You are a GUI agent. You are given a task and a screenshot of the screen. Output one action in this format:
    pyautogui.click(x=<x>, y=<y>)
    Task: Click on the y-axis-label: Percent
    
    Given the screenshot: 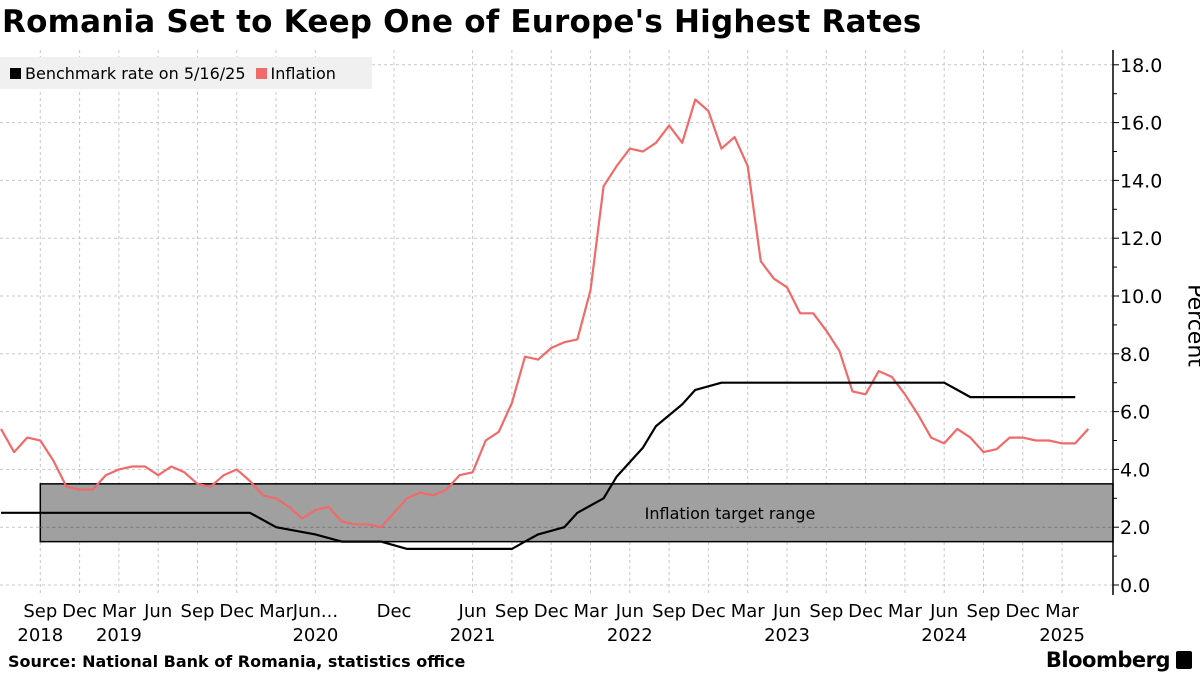 What is the action you would take?
    pyautogui.click(x=1191, y=325)
    